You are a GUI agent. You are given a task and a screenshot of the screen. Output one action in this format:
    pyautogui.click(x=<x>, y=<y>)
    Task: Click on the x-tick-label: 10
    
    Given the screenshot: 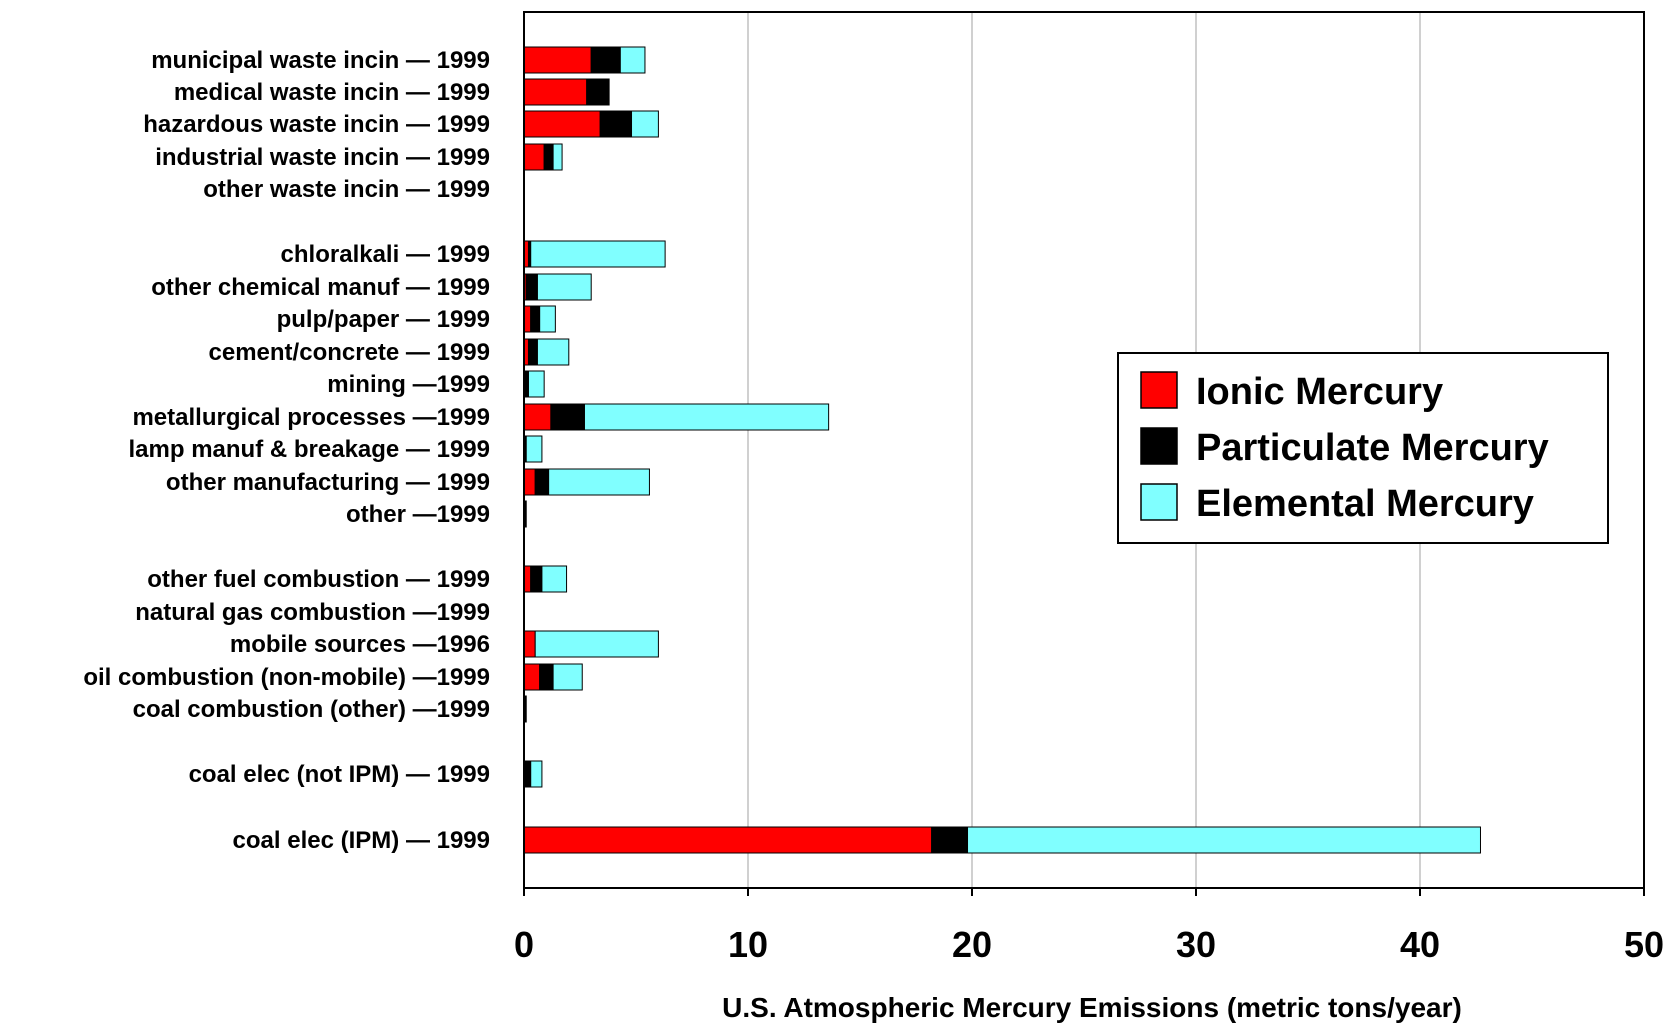 What is the action you would take?
    pyautogui.click(x=748, y=944)
    